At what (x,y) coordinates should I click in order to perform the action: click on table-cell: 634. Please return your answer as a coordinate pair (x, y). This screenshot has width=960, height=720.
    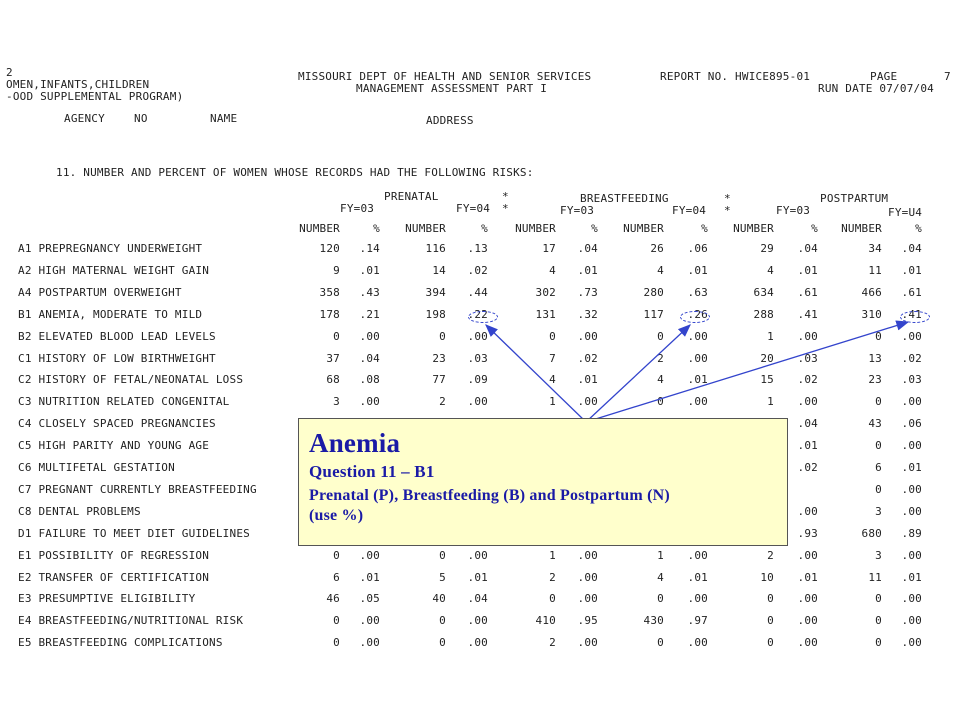
    Looking at the image, I should click on (763, 292).